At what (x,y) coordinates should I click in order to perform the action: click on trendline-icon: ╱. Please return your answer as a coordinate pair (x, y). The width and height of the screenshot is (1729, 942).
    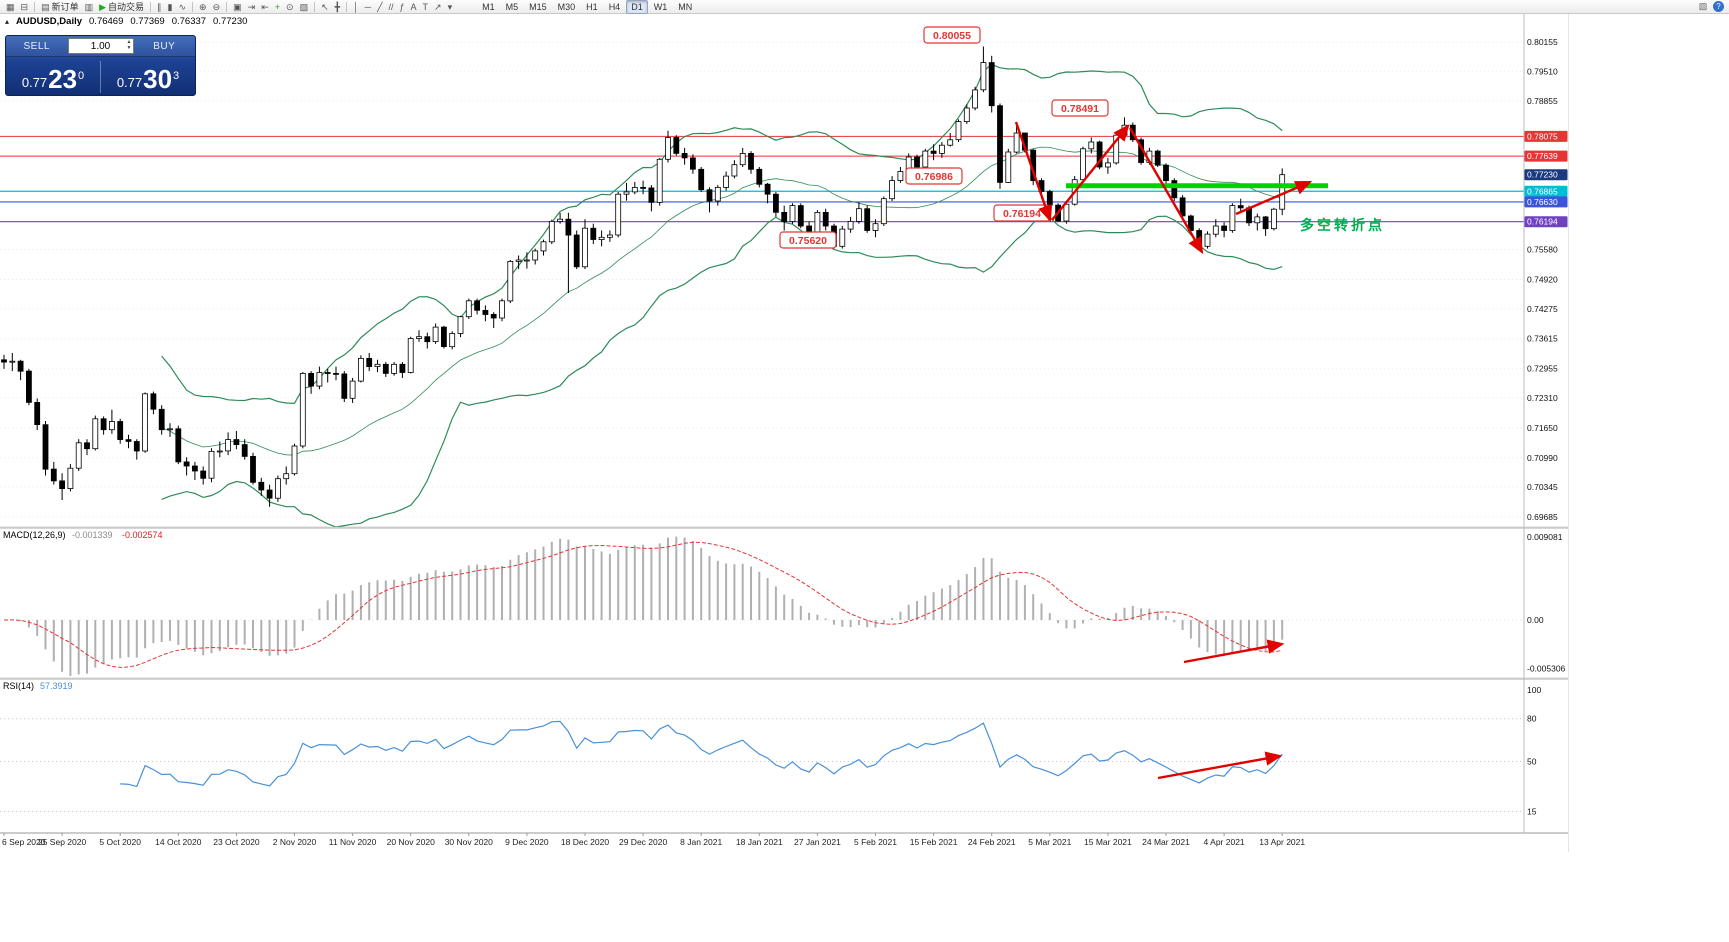
    Looking at the image, I should click on (379, 7).